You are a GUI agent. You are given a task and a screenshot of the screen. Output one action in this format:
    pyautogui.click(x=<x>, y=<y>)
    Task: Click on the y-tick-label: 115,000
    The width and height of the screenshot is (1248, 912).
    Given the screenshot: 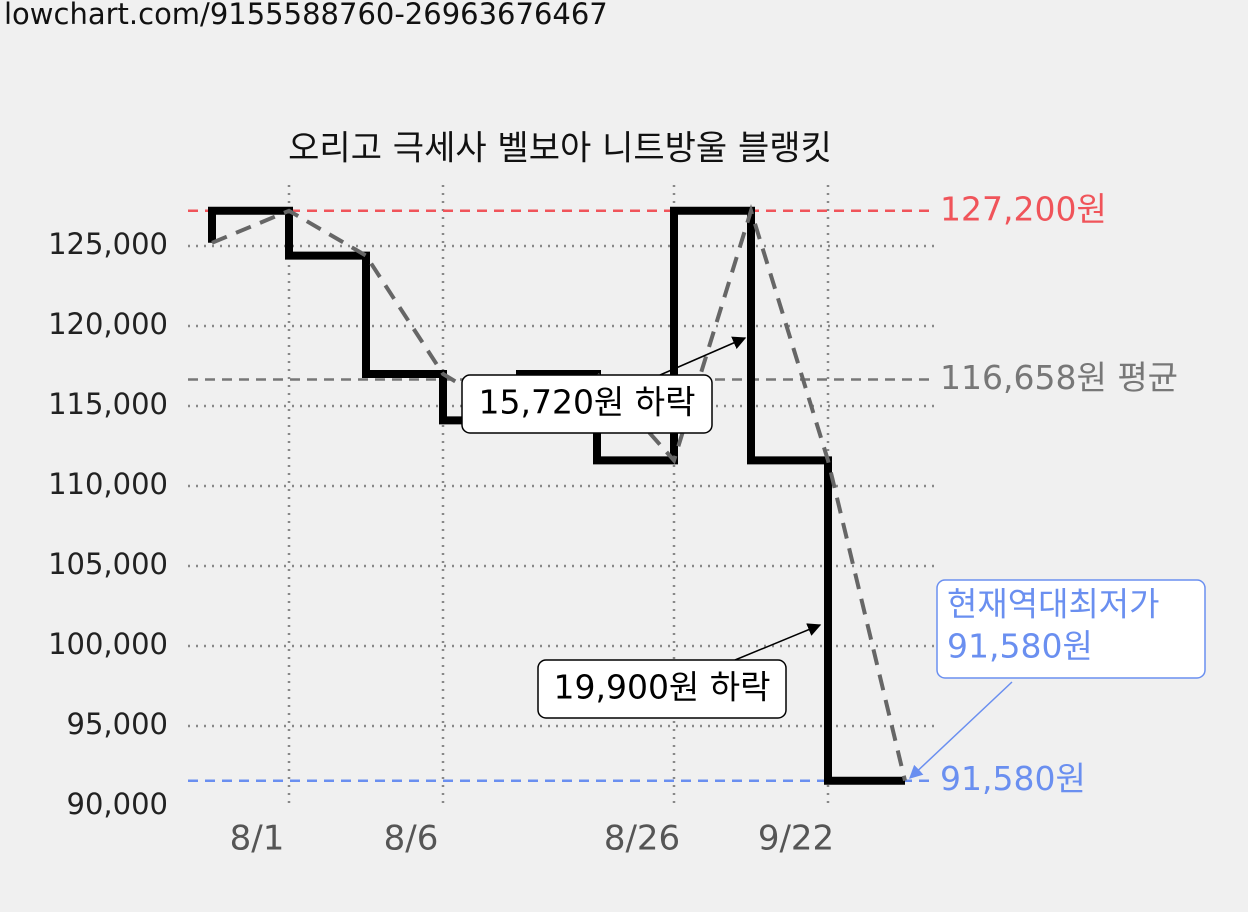 What is the action you would take?
    pyautogui.click(x=108, y=404)
    